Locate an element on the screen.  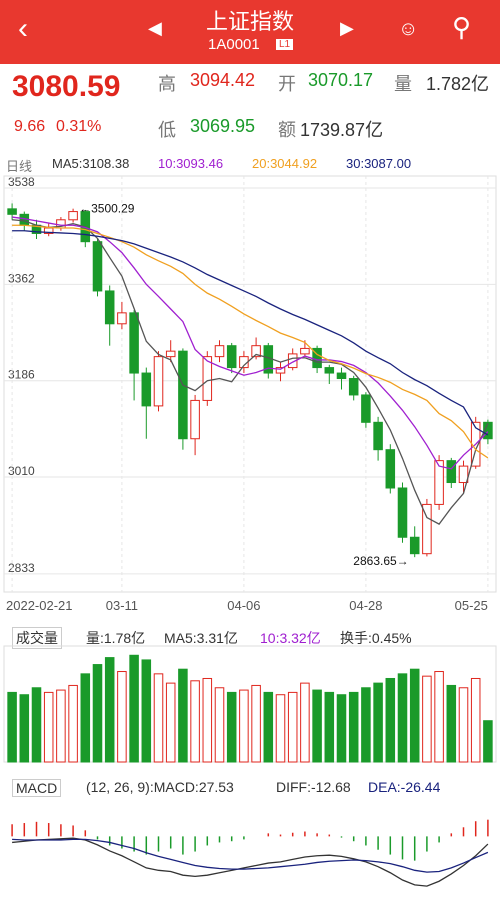
ma30: 30:3087.00 is located at coordinates (379, 163).